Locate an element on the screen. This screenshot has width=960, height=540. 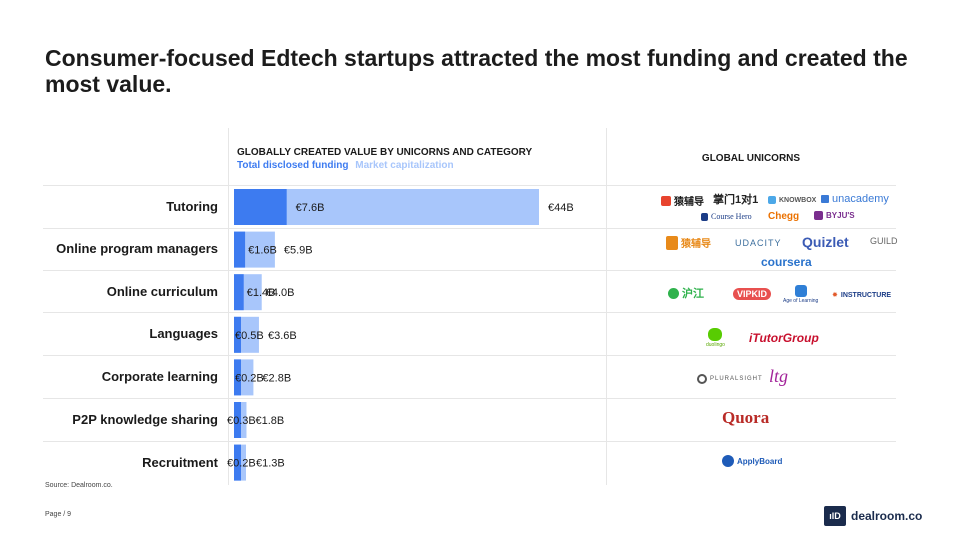
unacademy-icon is located at coordinates (825, 199).